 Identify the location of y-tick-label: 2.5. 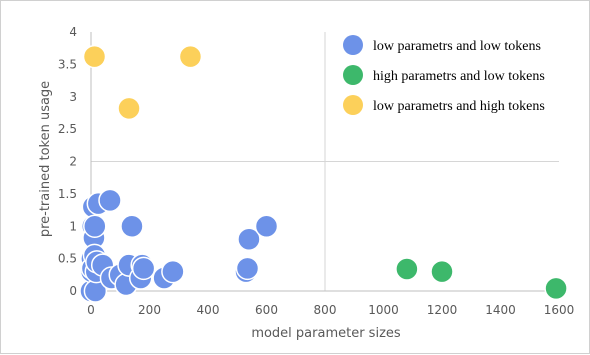
(67, 129).